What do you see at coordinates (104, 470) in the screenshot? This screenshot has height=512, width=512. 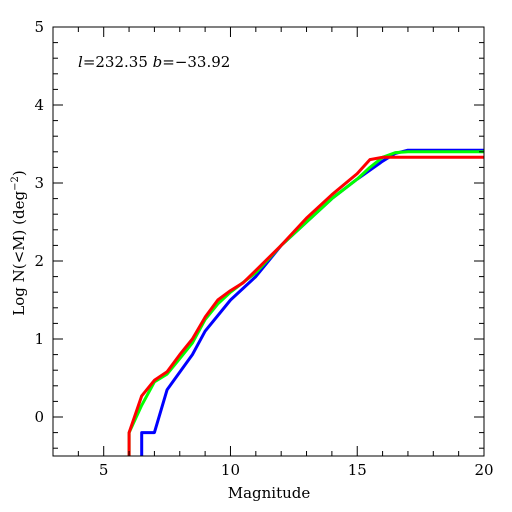 I see `x-tick-label: 5` at bounding box center [104, 470].